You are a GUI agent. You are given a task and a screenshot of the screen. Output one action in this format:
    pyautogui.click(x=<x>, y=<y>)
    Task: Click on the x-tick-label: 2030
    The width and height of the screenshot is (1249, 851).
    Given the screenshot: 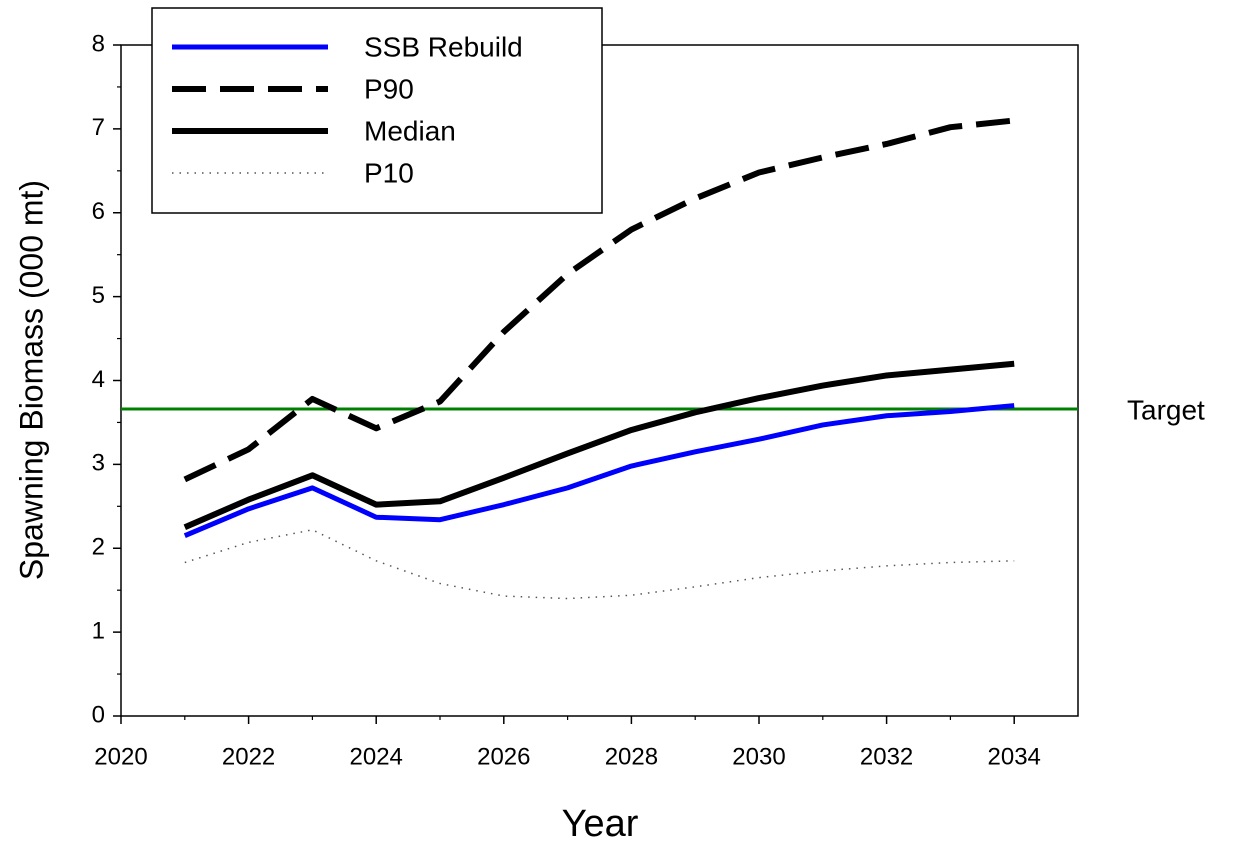 What is the action you would take?
    pyautogui.click(x=758, y=756)
    